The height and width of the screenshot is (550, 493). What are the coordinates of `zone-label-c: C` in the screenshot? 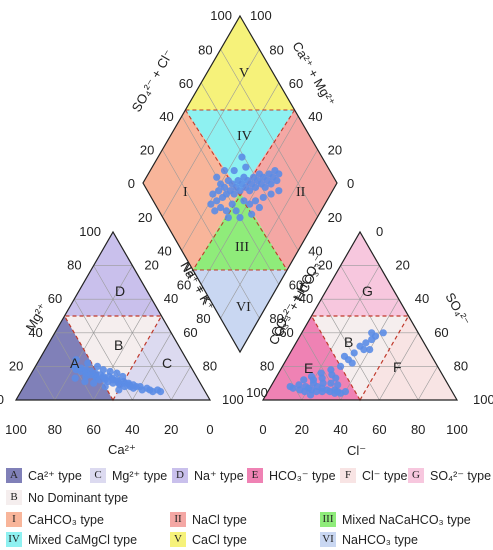 It's located at (167, 363).